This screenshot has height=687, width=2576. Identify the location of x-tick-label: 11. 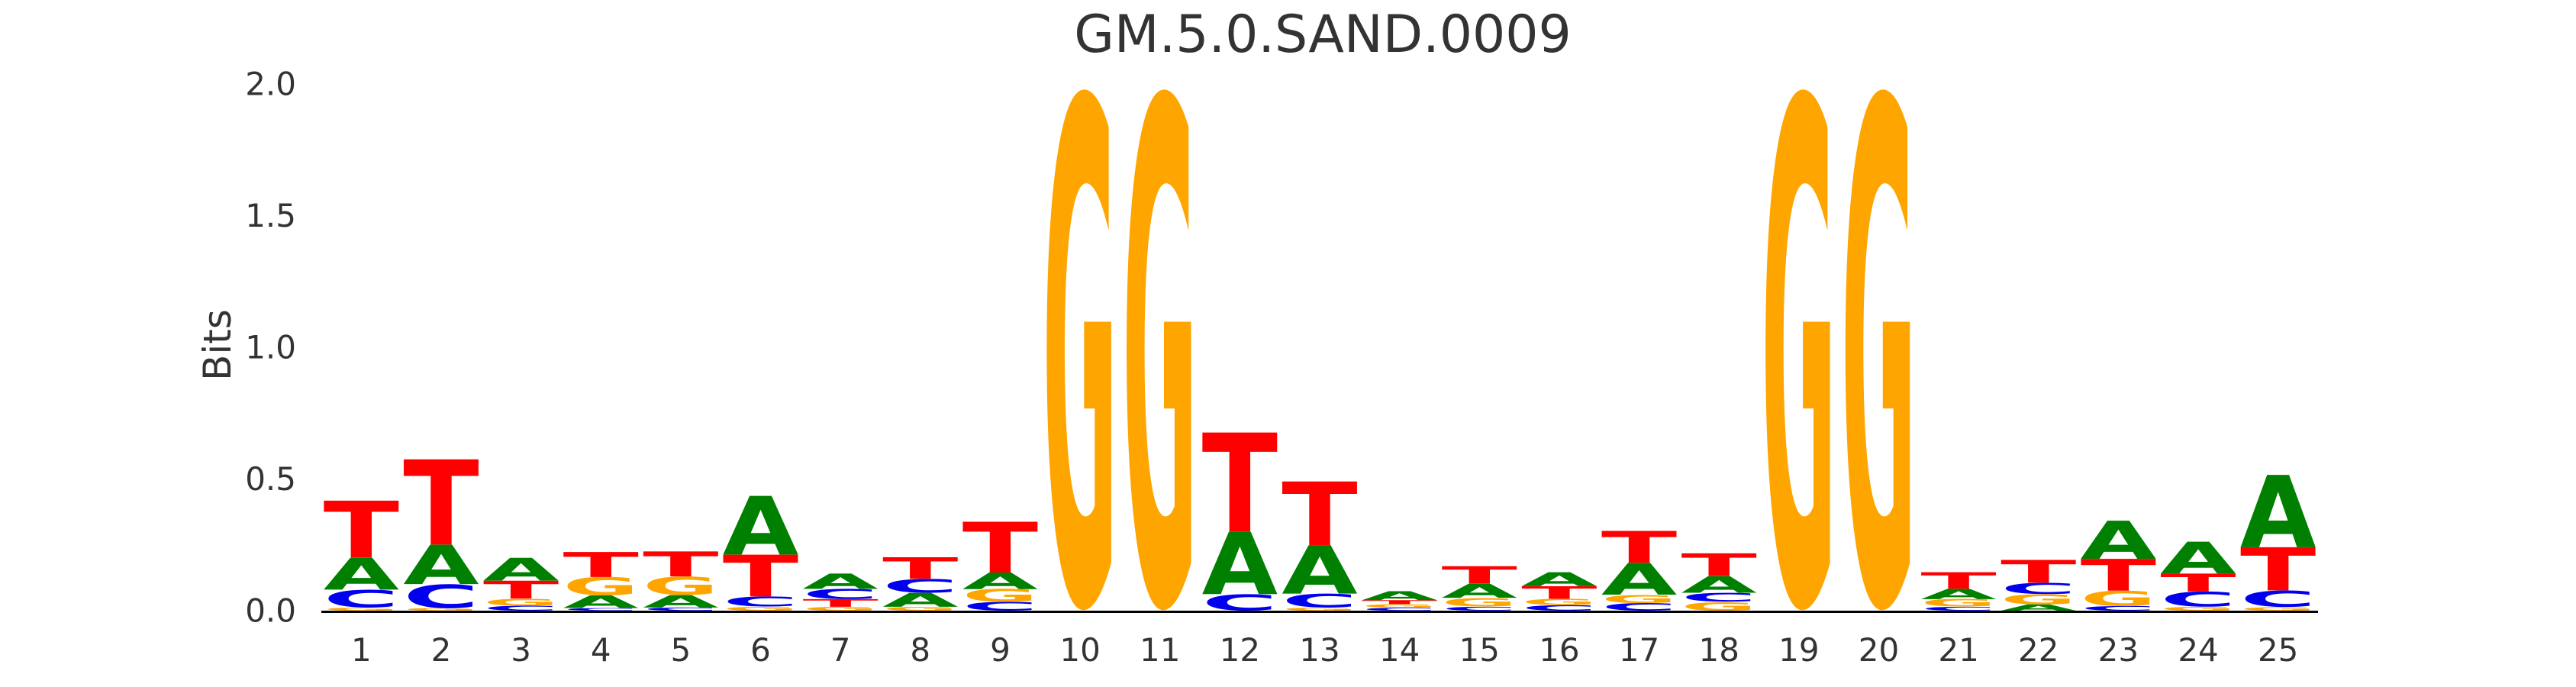
(1160, 650).